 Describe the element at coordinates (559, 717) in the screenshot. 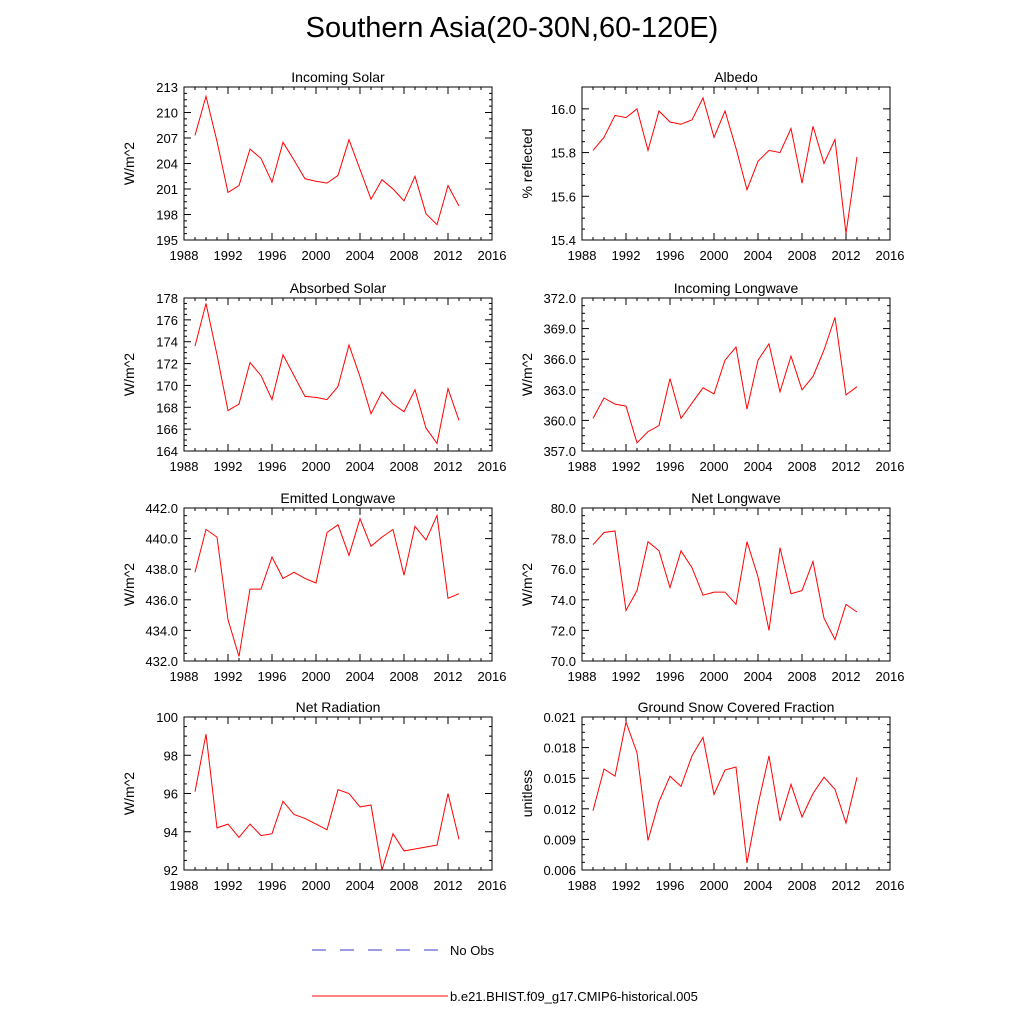

I see `y-tick-label: 0.021` at that location.